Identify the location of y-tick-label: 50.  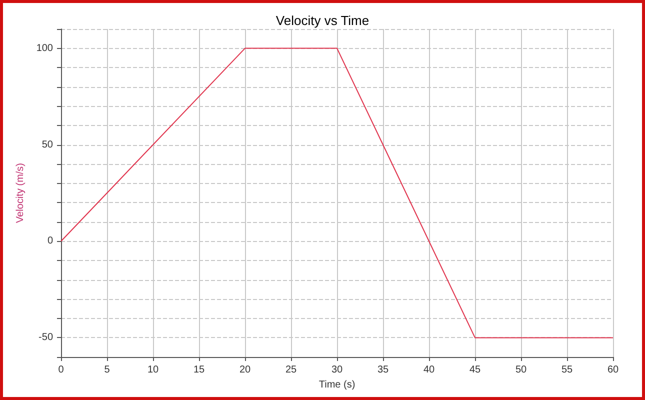
(48, 144).